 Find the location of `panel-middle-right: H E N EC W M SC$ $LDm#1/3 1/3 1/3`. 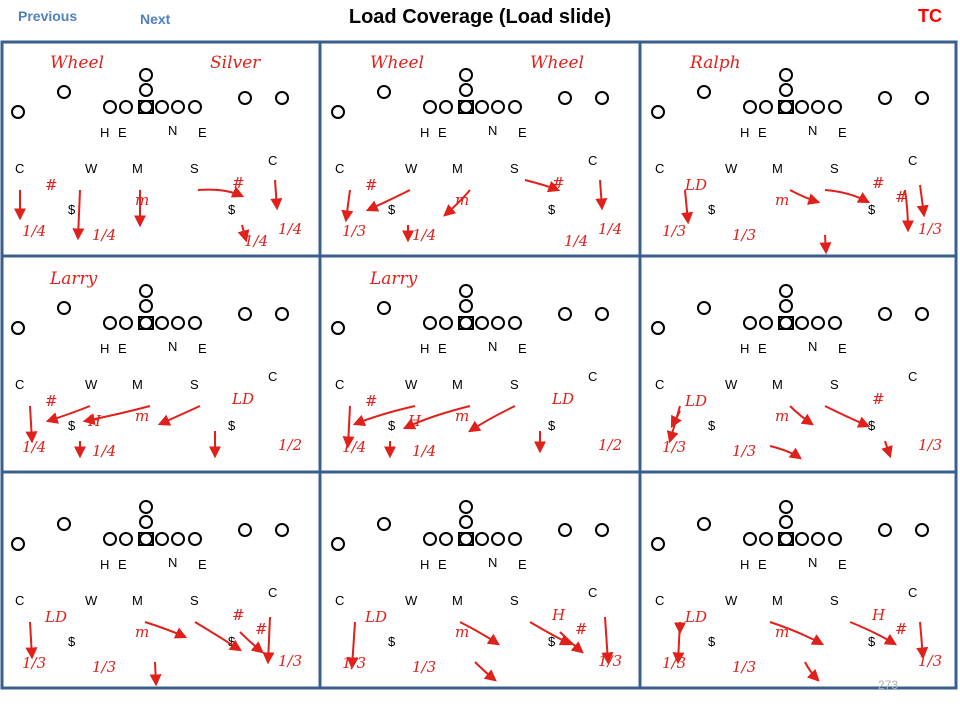

panel-middle-right: H E N EC W M SC$ $LDm#1/3 1/3 1/3 is located at coordinates (796, 372).